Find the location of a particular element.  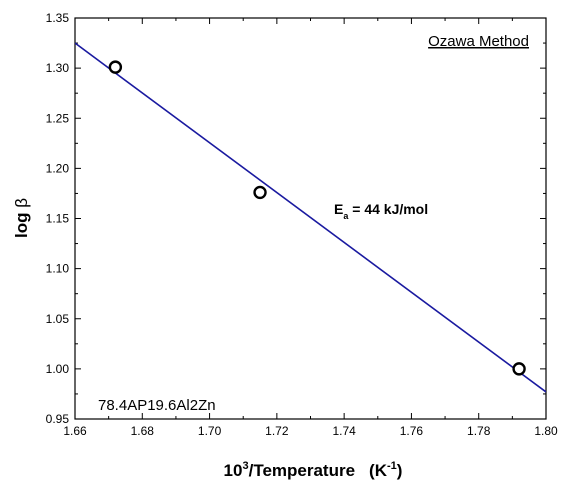

x-tick-label: 1.66 is located at coordinates (75, 431).